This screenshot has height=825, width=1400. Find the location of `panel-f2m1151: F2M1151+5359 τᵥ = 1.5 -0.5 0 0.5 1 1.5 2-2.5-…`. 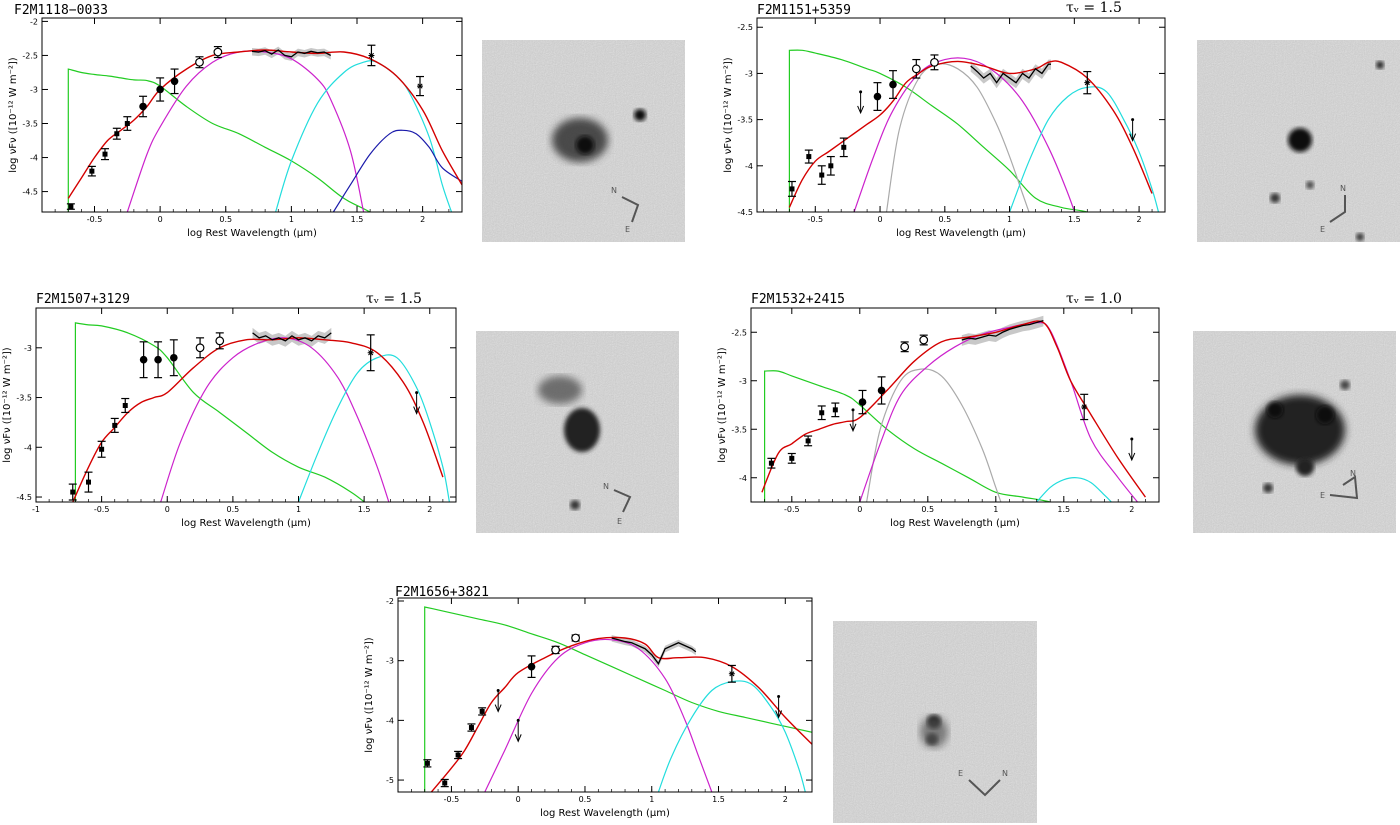

panel-f2m1151: F2M1151+5359 τᵥ = 1.5 -0.5 0 0.5 1 1.5 2-2.5-… is located at coordinates (1061, 121).